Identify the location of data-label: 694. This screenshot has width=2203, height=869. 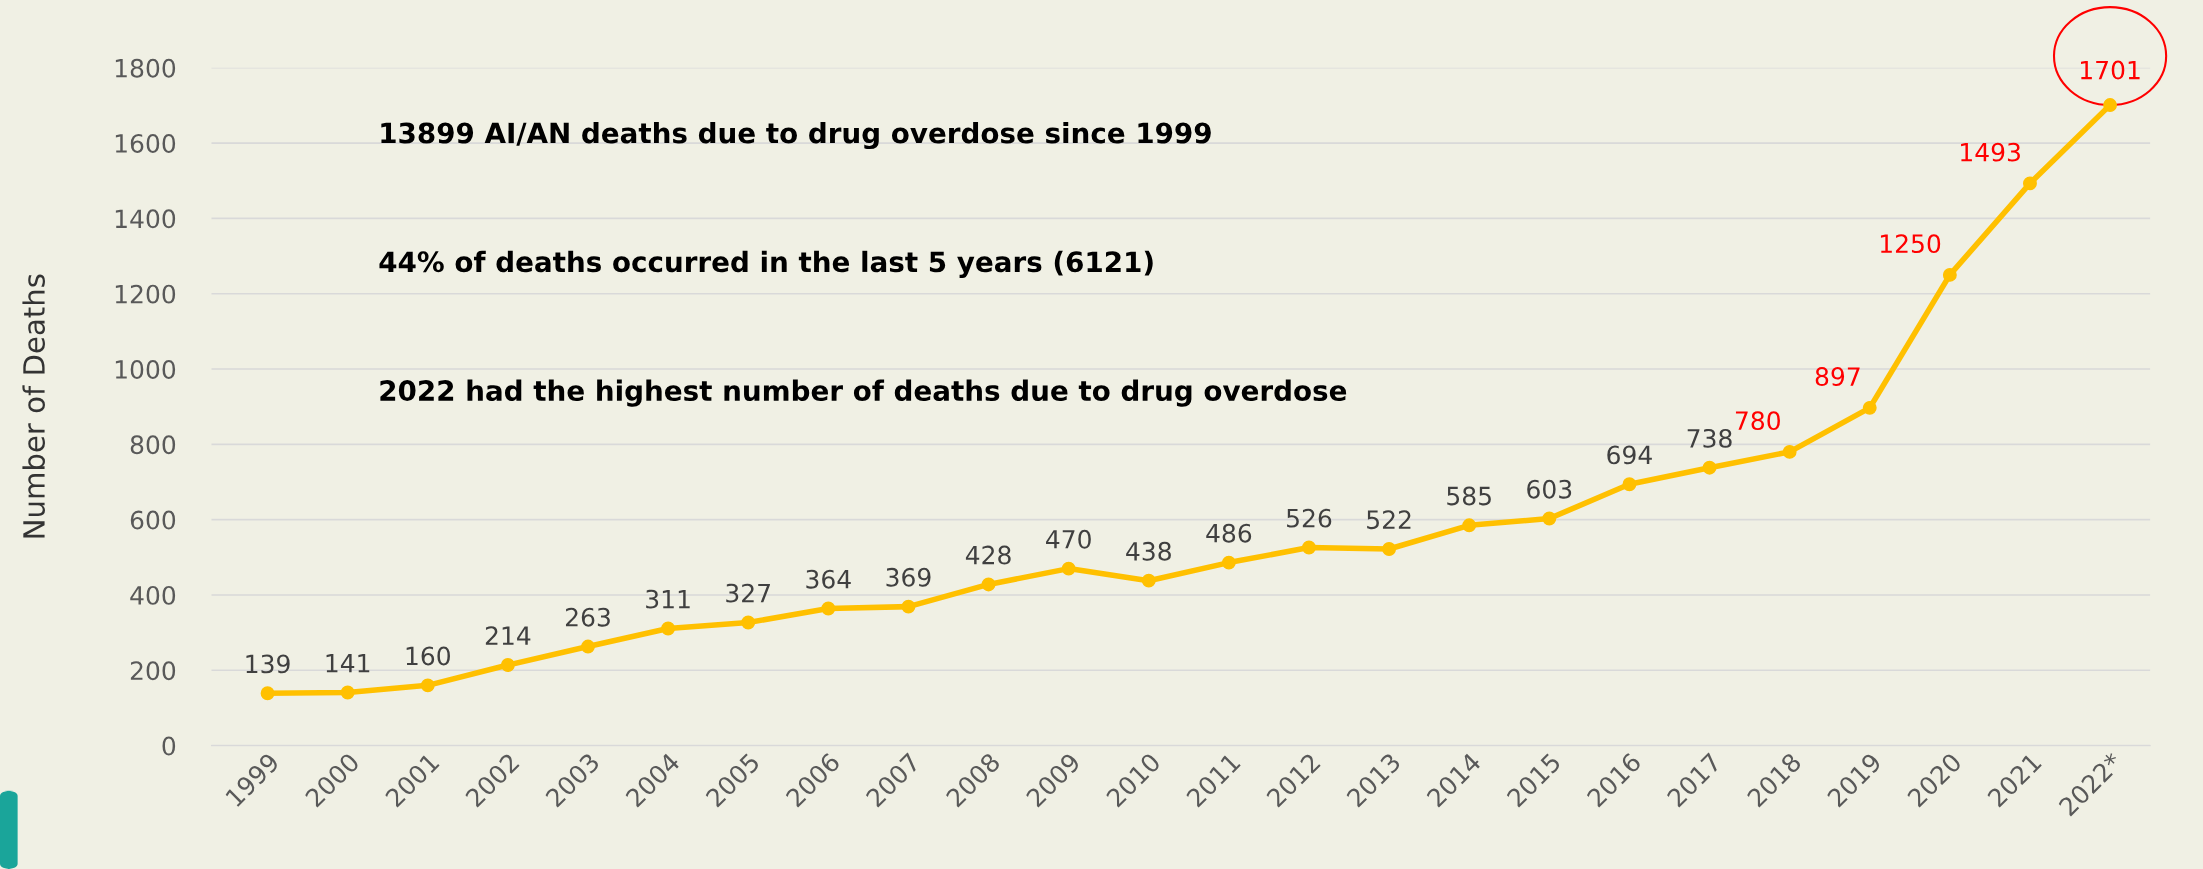
(1629, 455).